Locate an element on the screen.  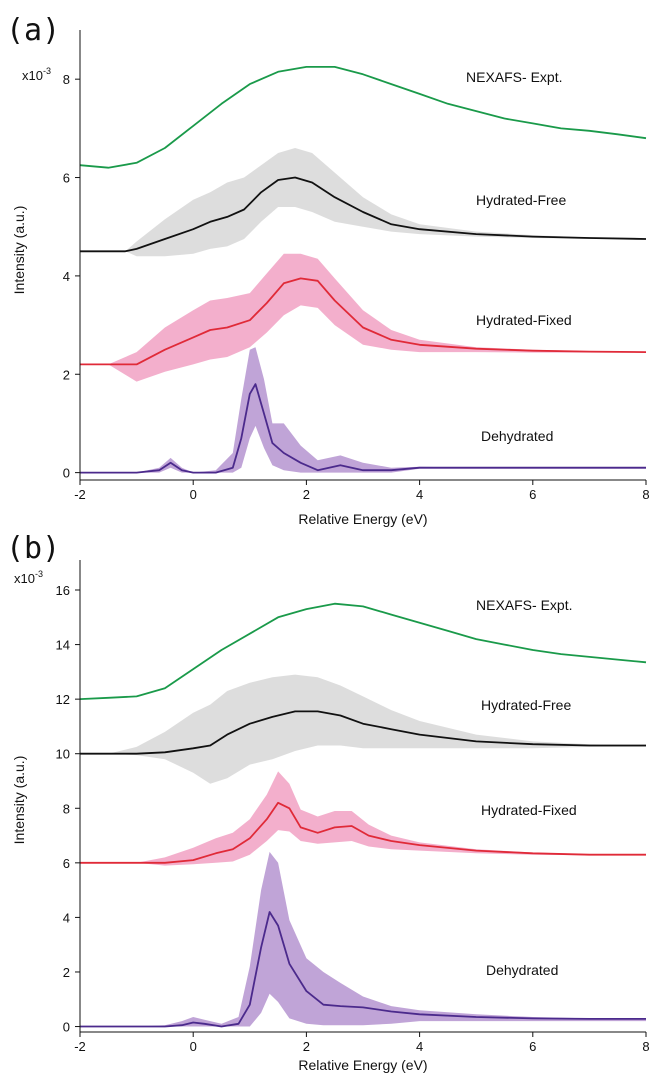
panel-a-x-tick-label: 0 is located at coordinates (193, 494).